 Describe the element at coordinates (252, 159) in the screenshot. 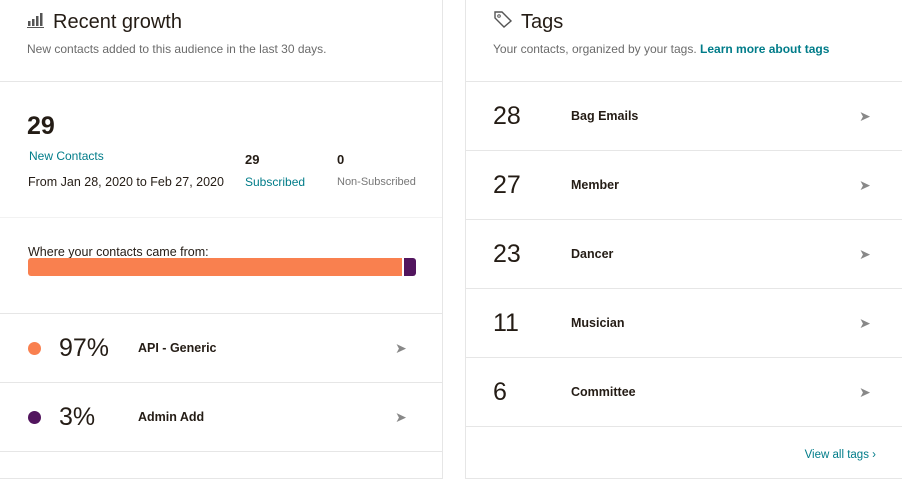

I see `subscribed-count: 29` at that location.